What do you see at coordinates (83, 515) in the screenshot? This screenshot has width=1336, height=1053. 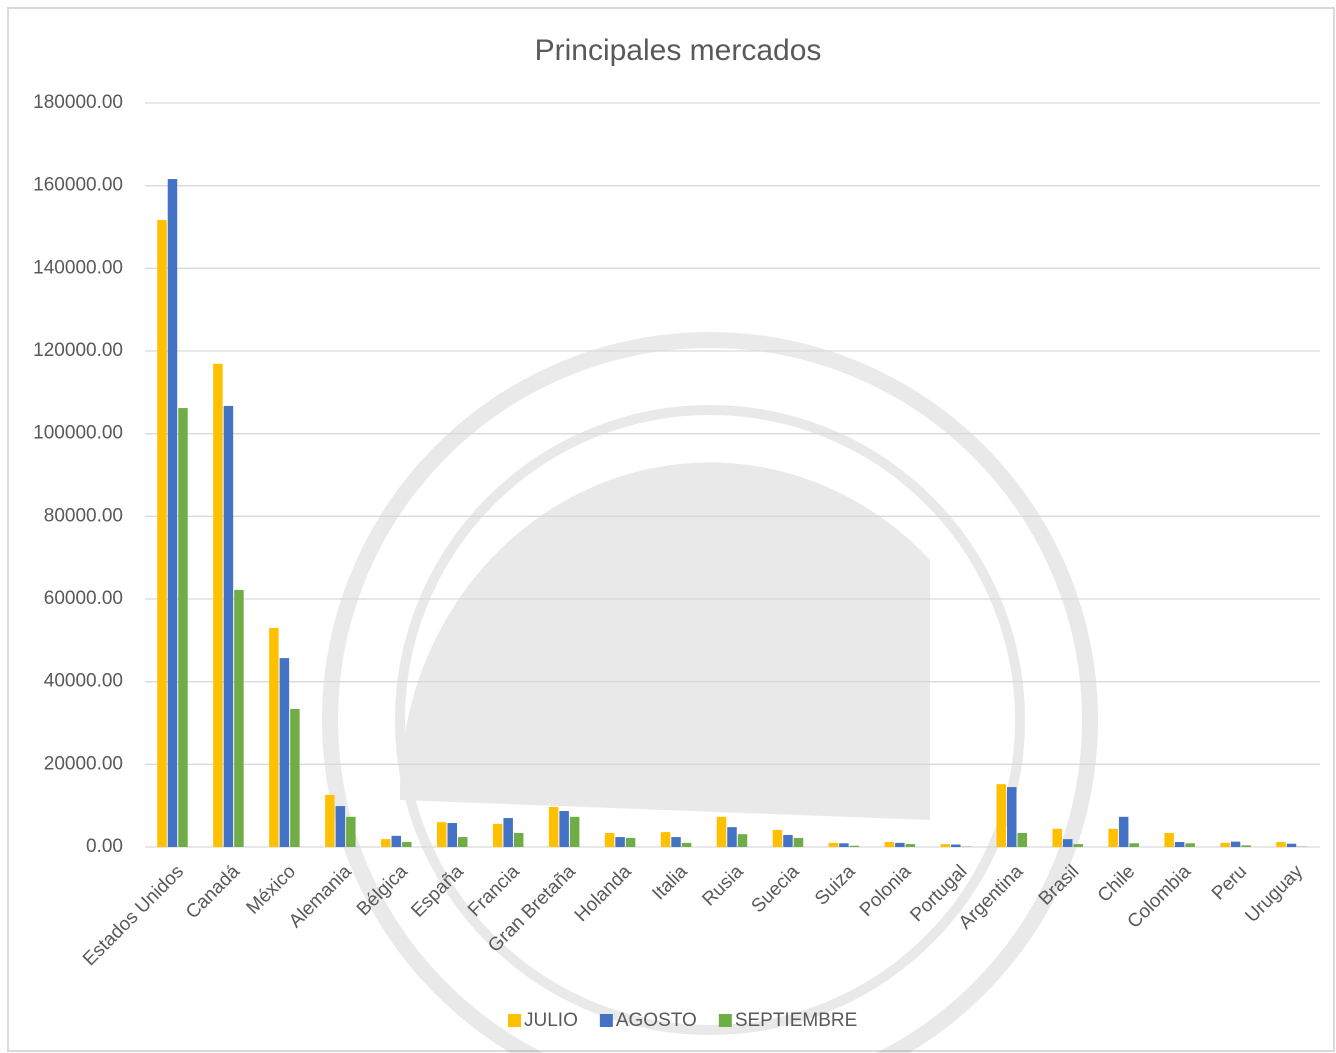 I see `y-tick-label: 80000.00` at bounding box center [83, 515].